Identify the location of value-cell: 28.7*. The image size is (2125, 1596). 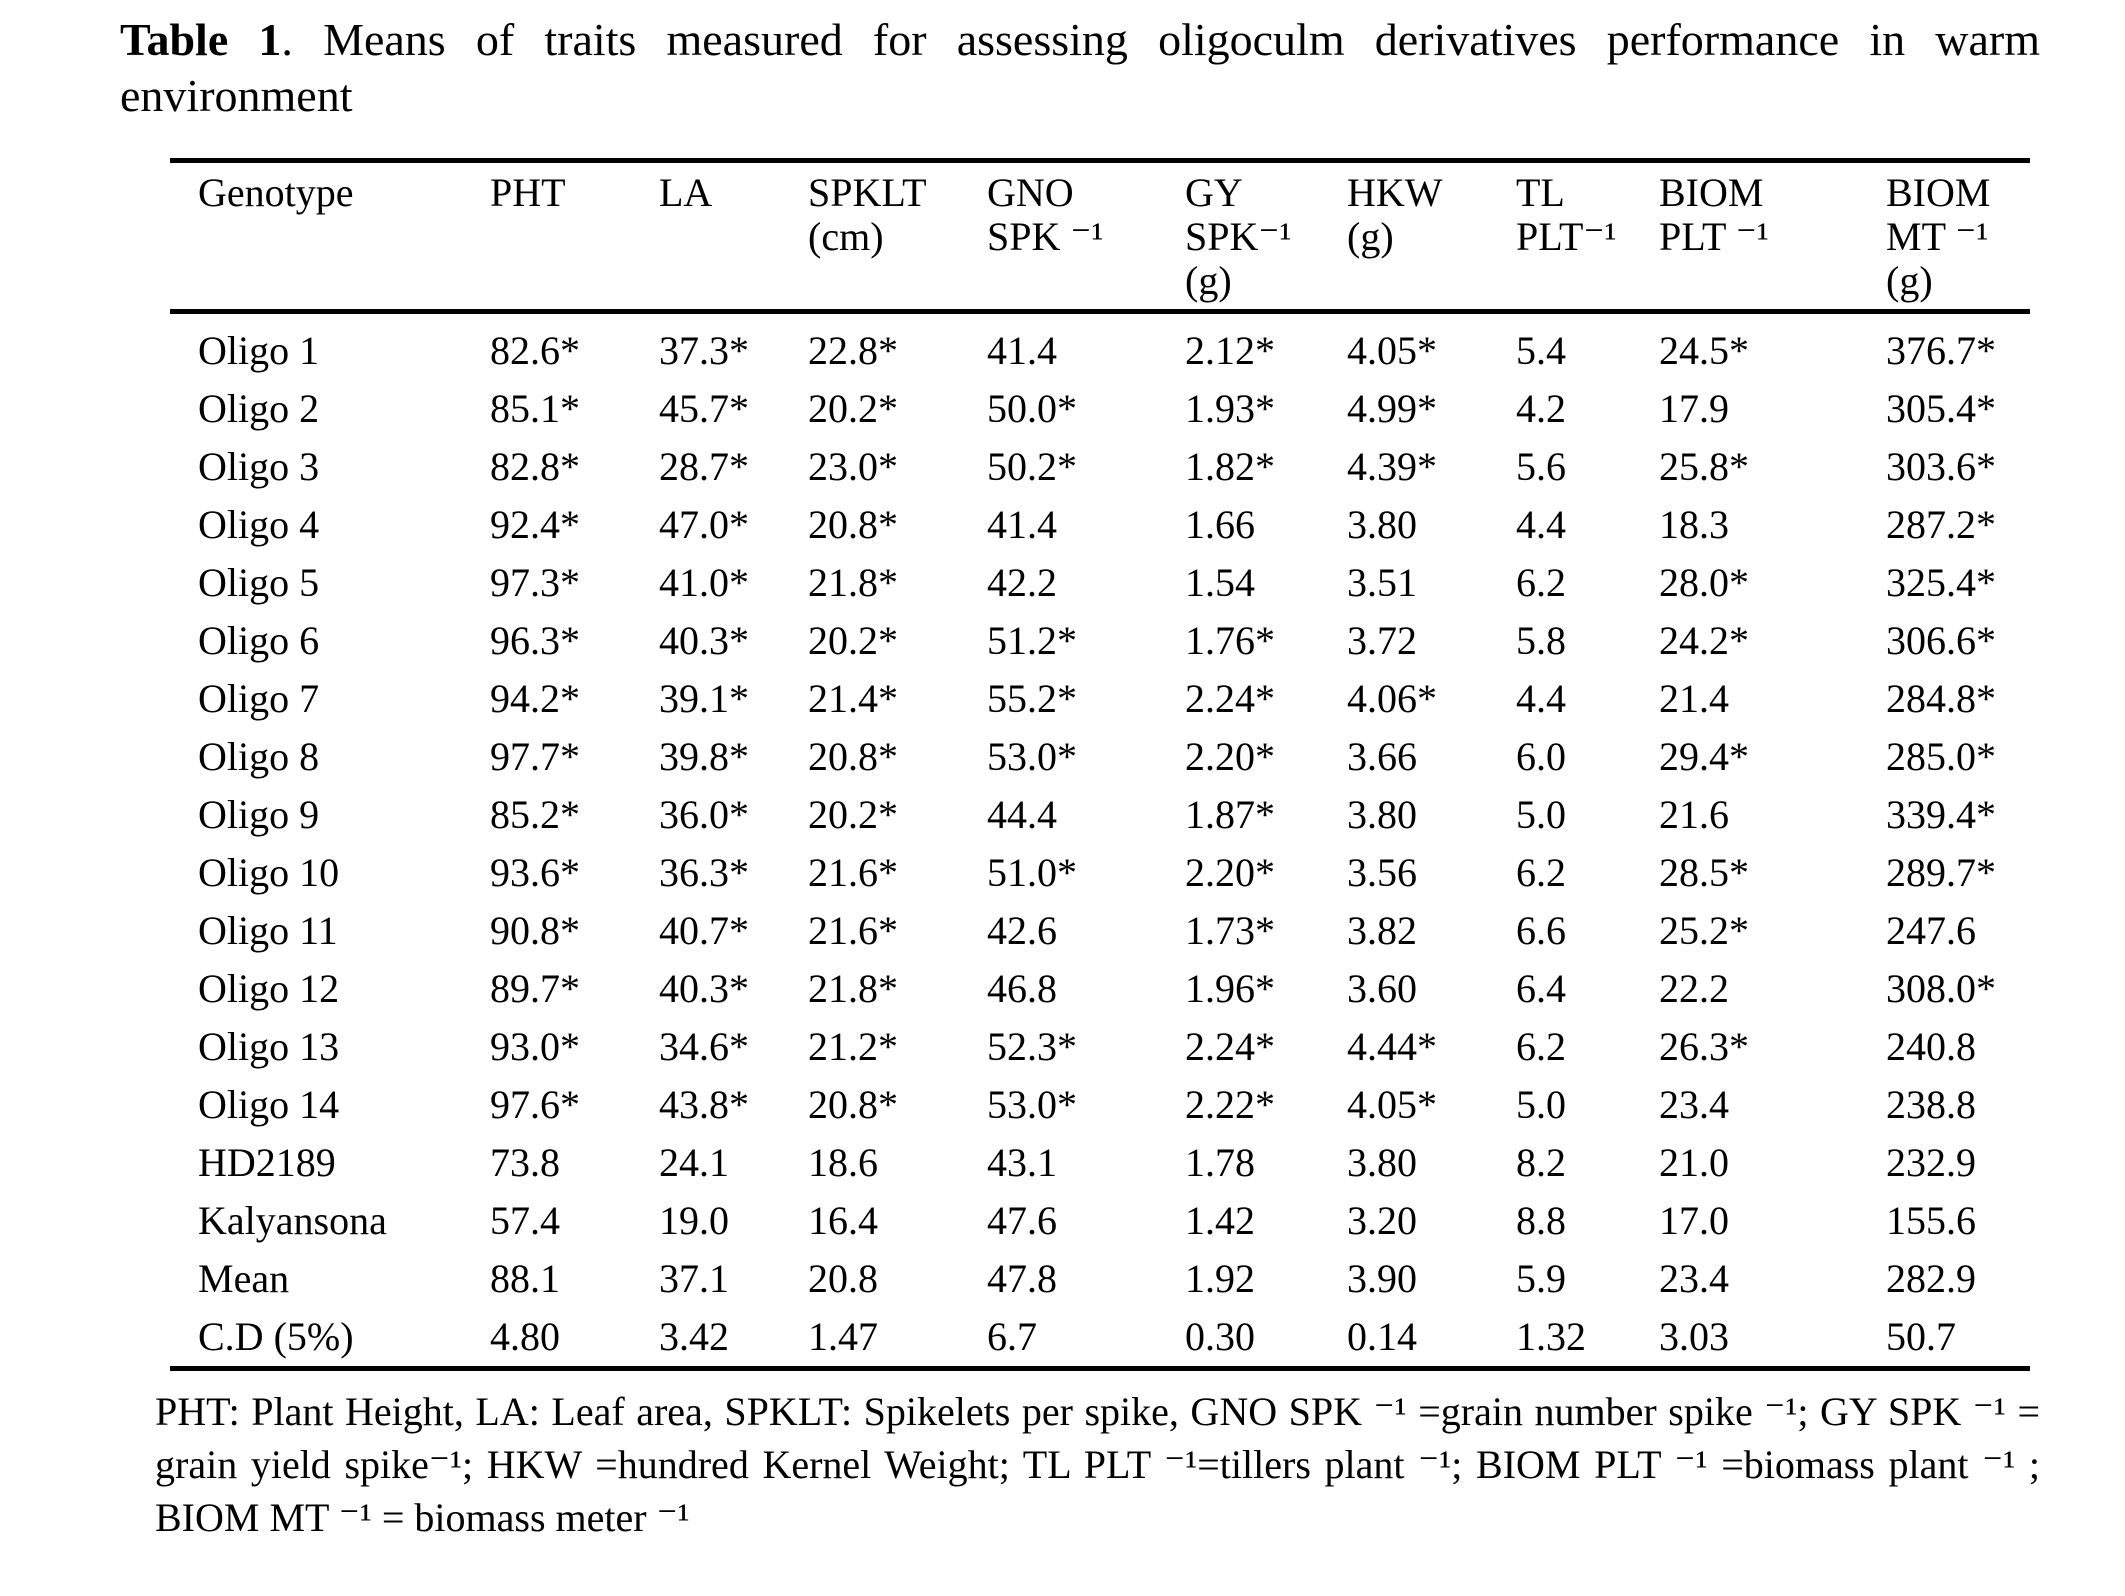
(704, 466).